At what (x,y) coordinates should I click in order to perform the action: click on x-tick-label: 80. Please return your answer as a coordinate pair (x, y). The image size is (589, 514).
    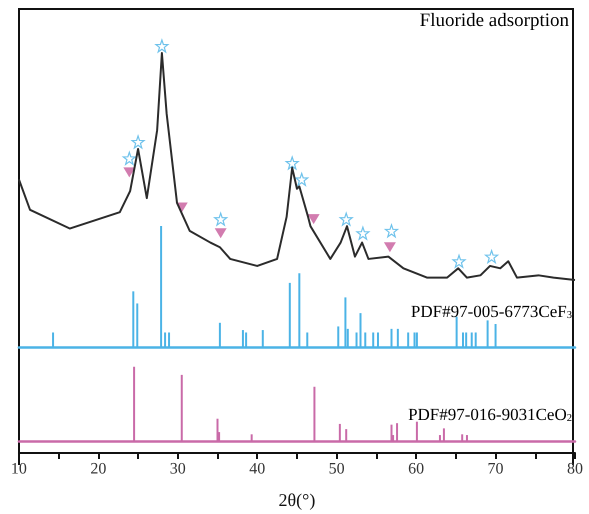
    Looking at the image, I should click on (575, 469).